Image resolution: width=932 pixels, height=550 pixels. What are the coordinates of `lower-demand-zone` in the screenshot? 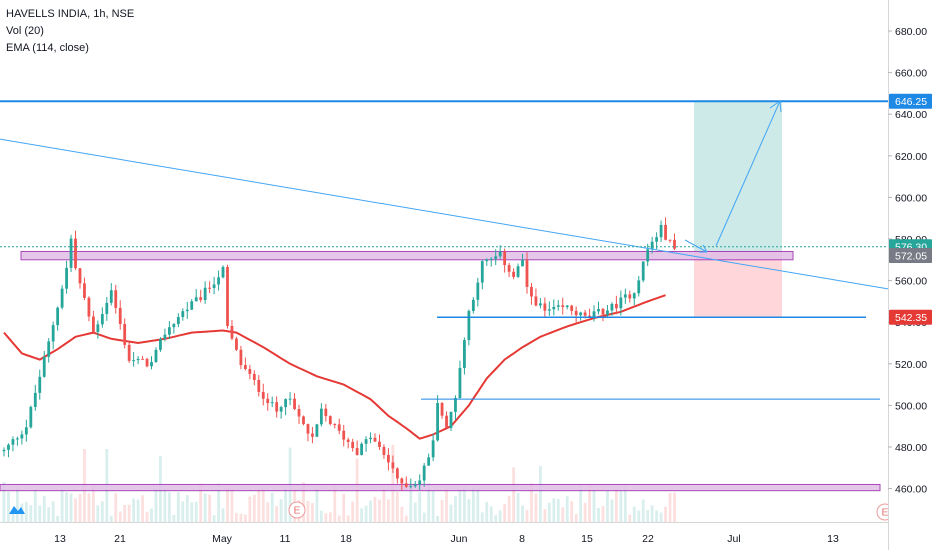 It's located at (440, 487).